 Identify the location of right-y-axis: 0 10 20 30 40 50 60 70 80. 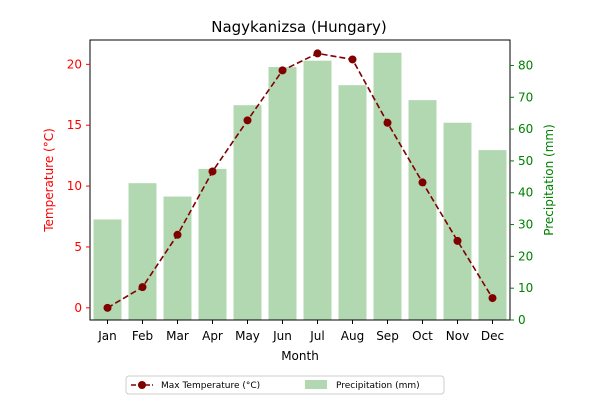
(521, 192).